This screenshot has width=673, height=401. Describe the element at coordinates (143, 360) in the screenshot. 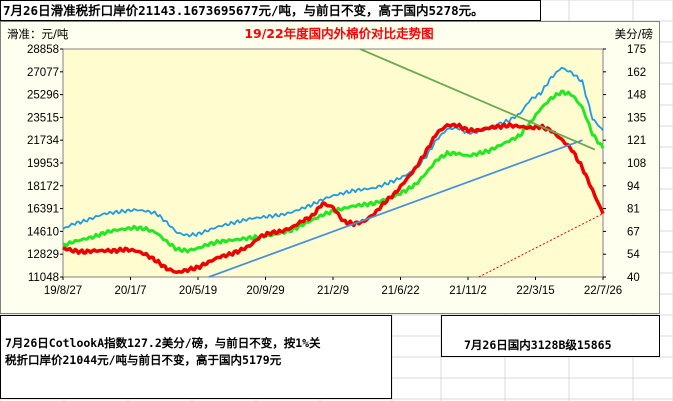

I see `cotlook-note-line2: 税折口岸价21044元/吨与前日不变，高于国内5179元` at that location.